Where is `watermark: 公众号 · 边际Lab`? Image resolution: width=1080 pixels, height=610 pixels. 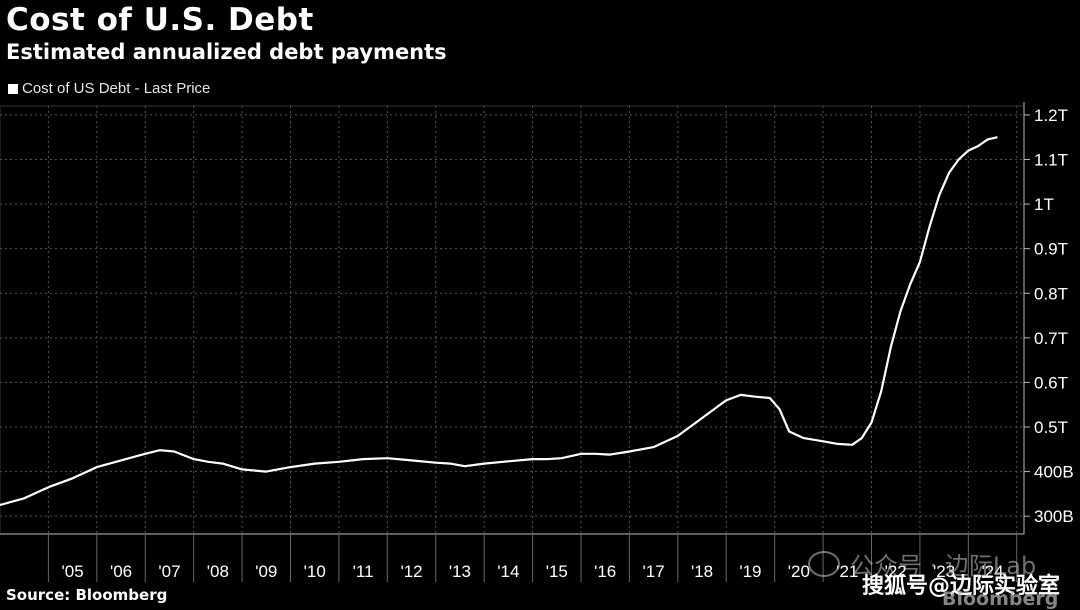
watermark: 公众号 · 边际Lab is located at coordinates (922, 563).